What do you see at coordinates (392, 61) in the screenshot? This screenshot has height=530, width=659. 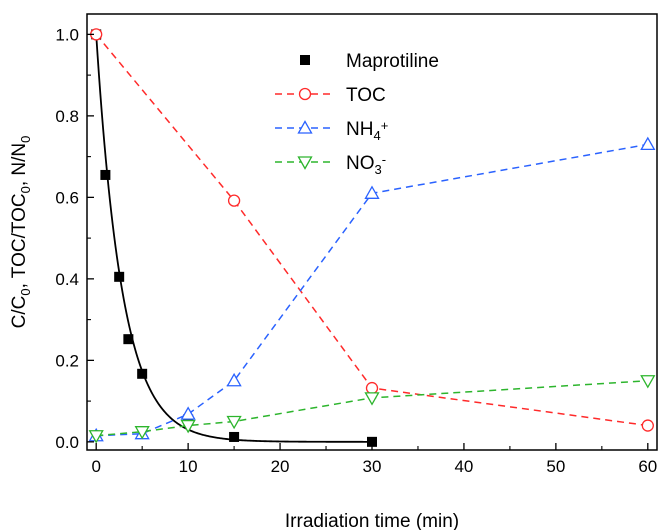 I see `legend-label: Maprotiline` at bounding box center [392, 61].